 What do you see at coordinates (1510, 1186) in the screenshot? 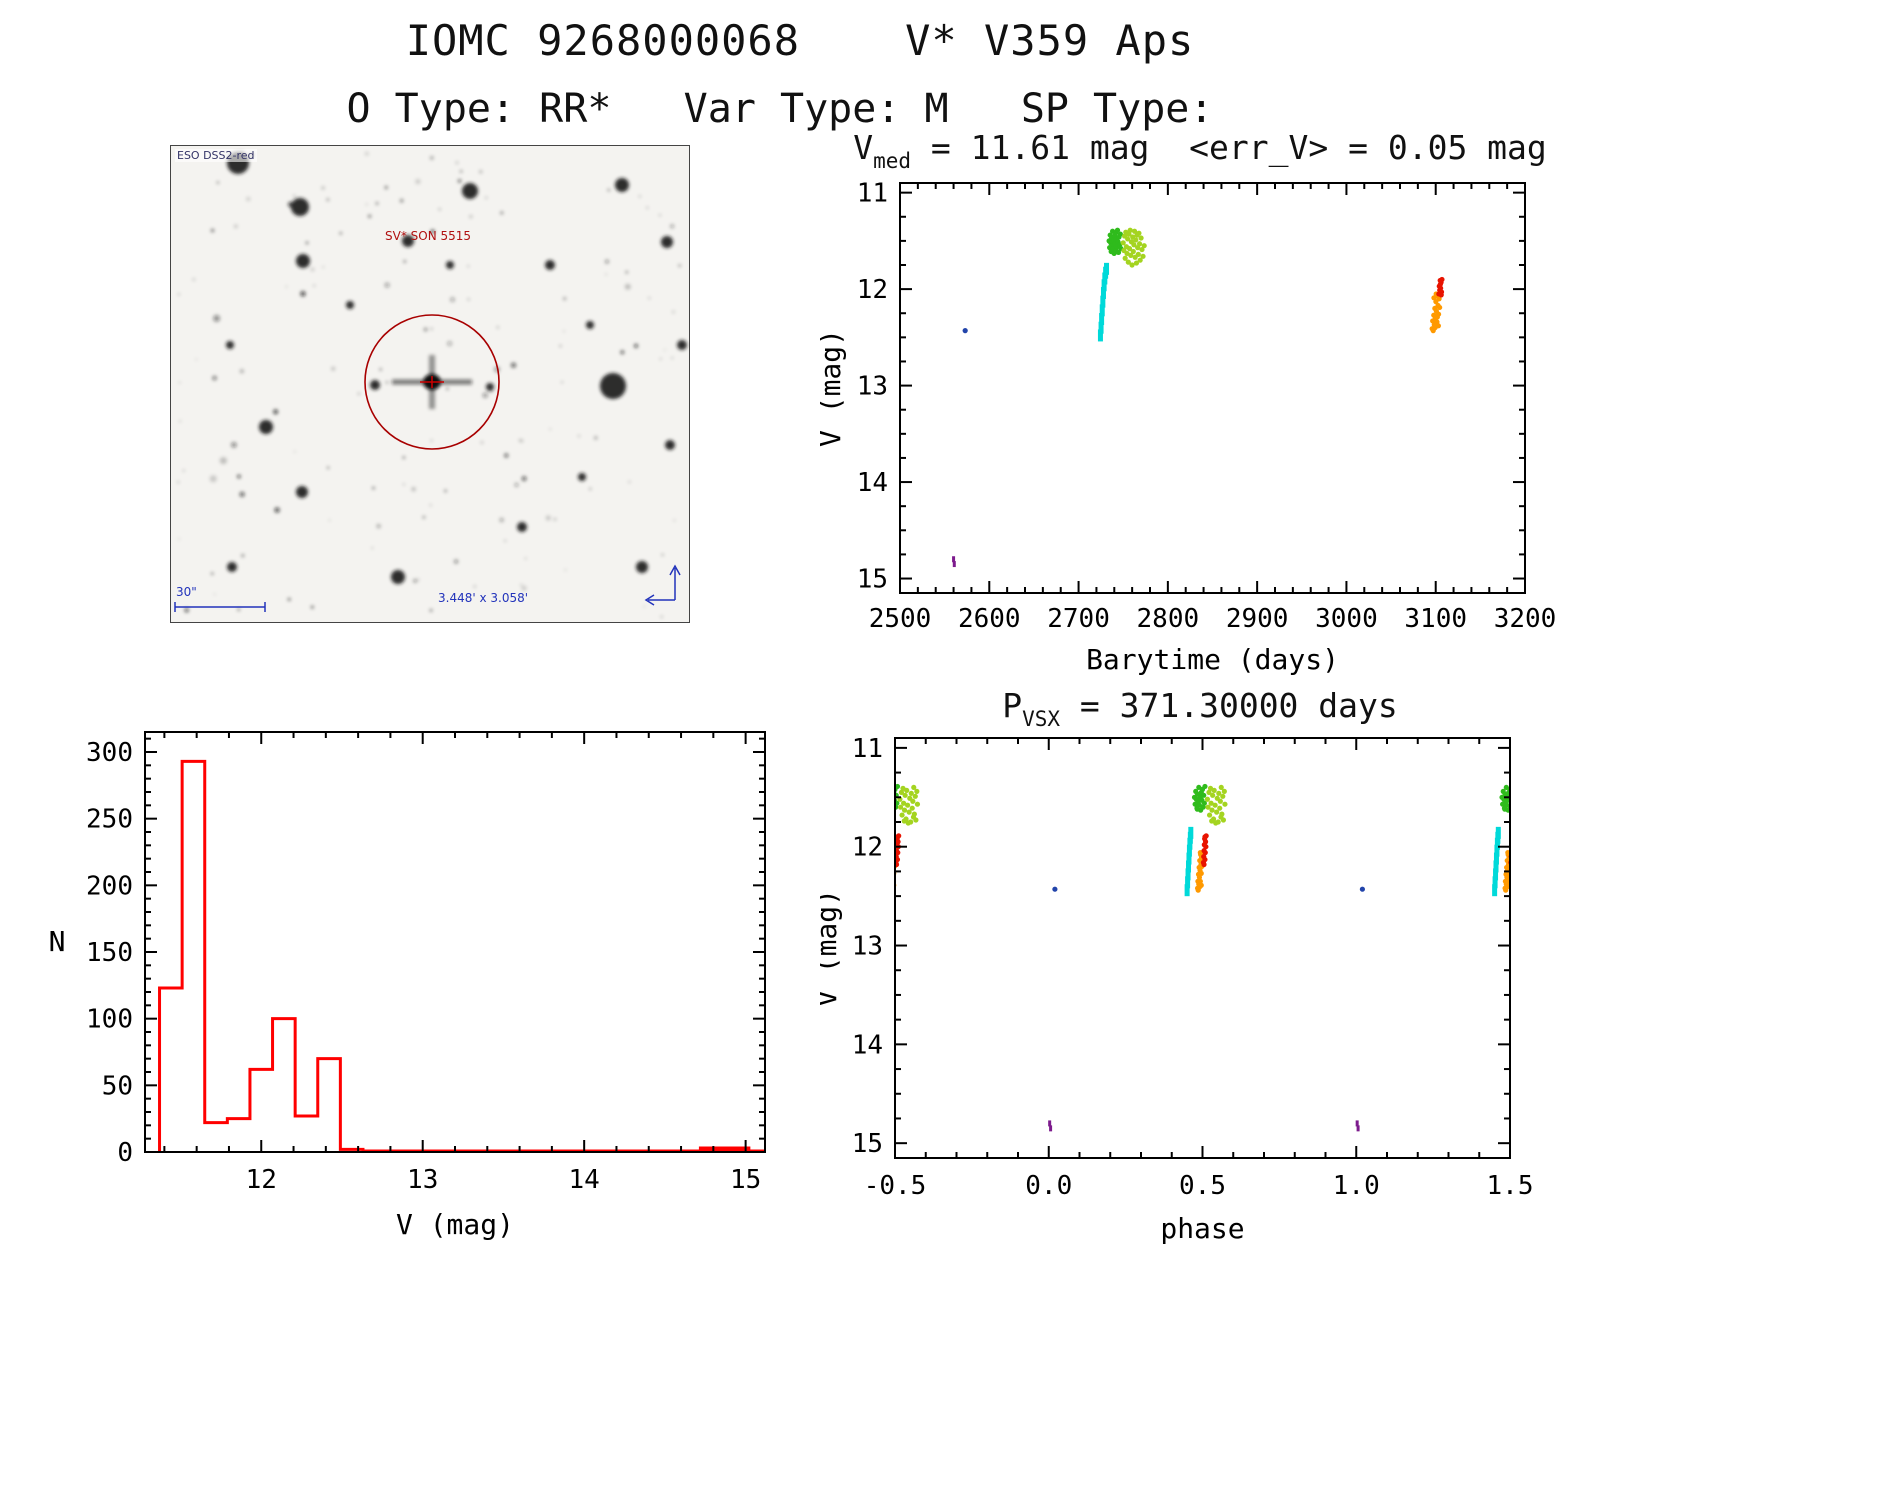
I see `svg-text: 1.5` at bounding box center [1510, 1186].